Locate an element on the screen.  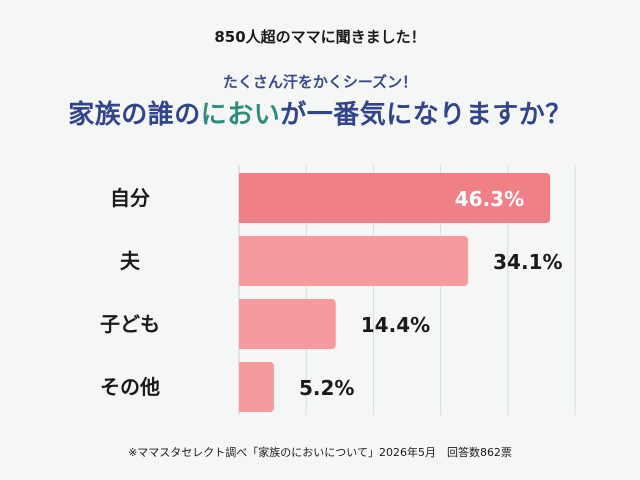
category-label: 子ども is located at coordinates (130, 324).